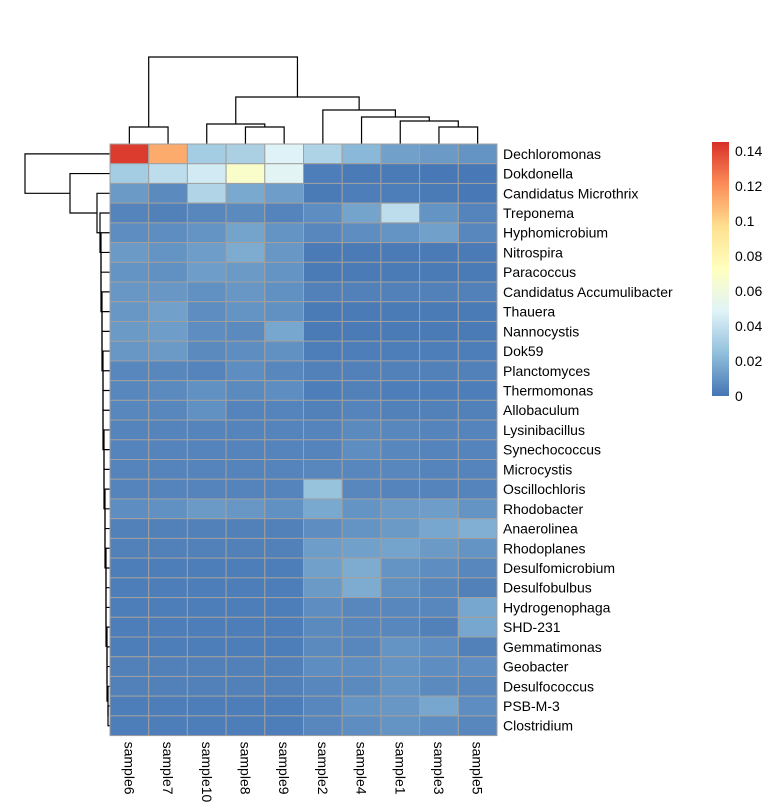 The height and width of the screenshot is (808, 771). Describe the element at coordinates (552, 154) in the screenshot. I see `row-label: Dechloromonas` at that location.